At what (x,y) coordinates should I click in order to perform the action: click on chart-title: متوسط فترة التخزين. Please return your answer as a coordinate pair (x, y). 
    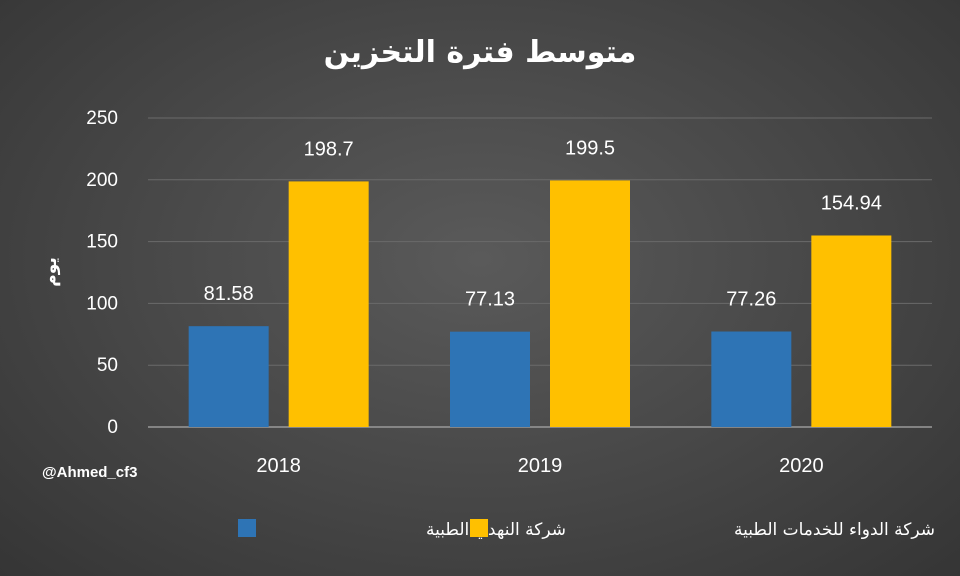
    Looking at the image, I should click on (480, 52).